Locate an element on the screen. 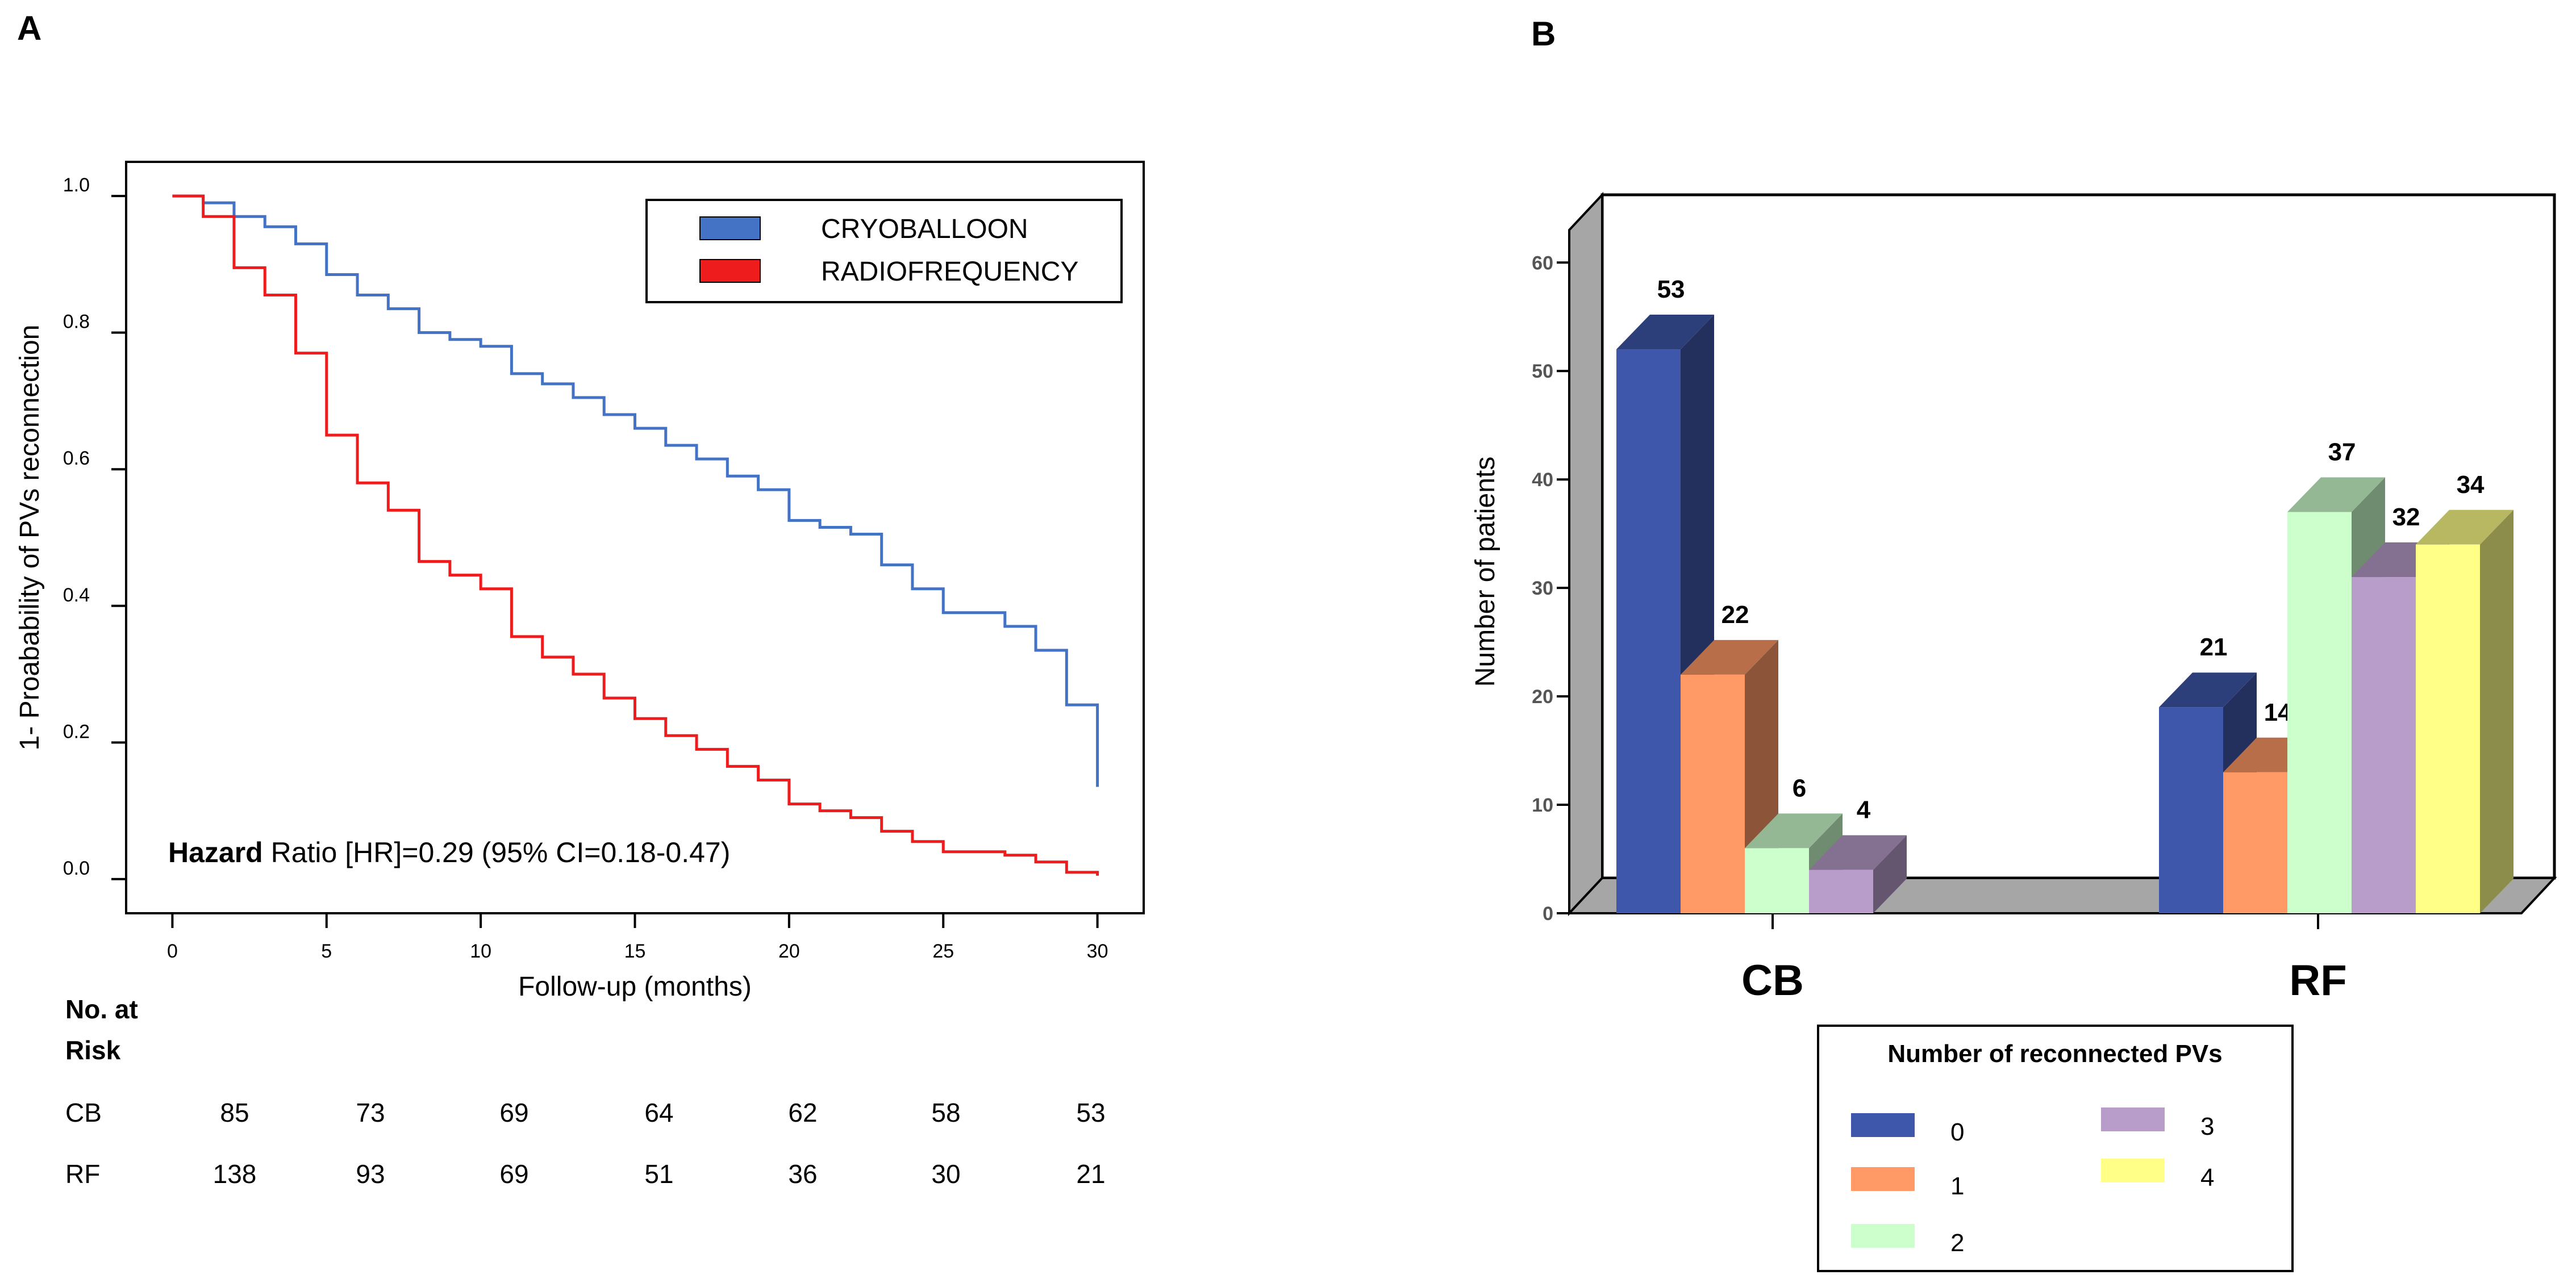 The image size is (2576, 1279). panel-b-label: B is located at coordinates (1543, 34).